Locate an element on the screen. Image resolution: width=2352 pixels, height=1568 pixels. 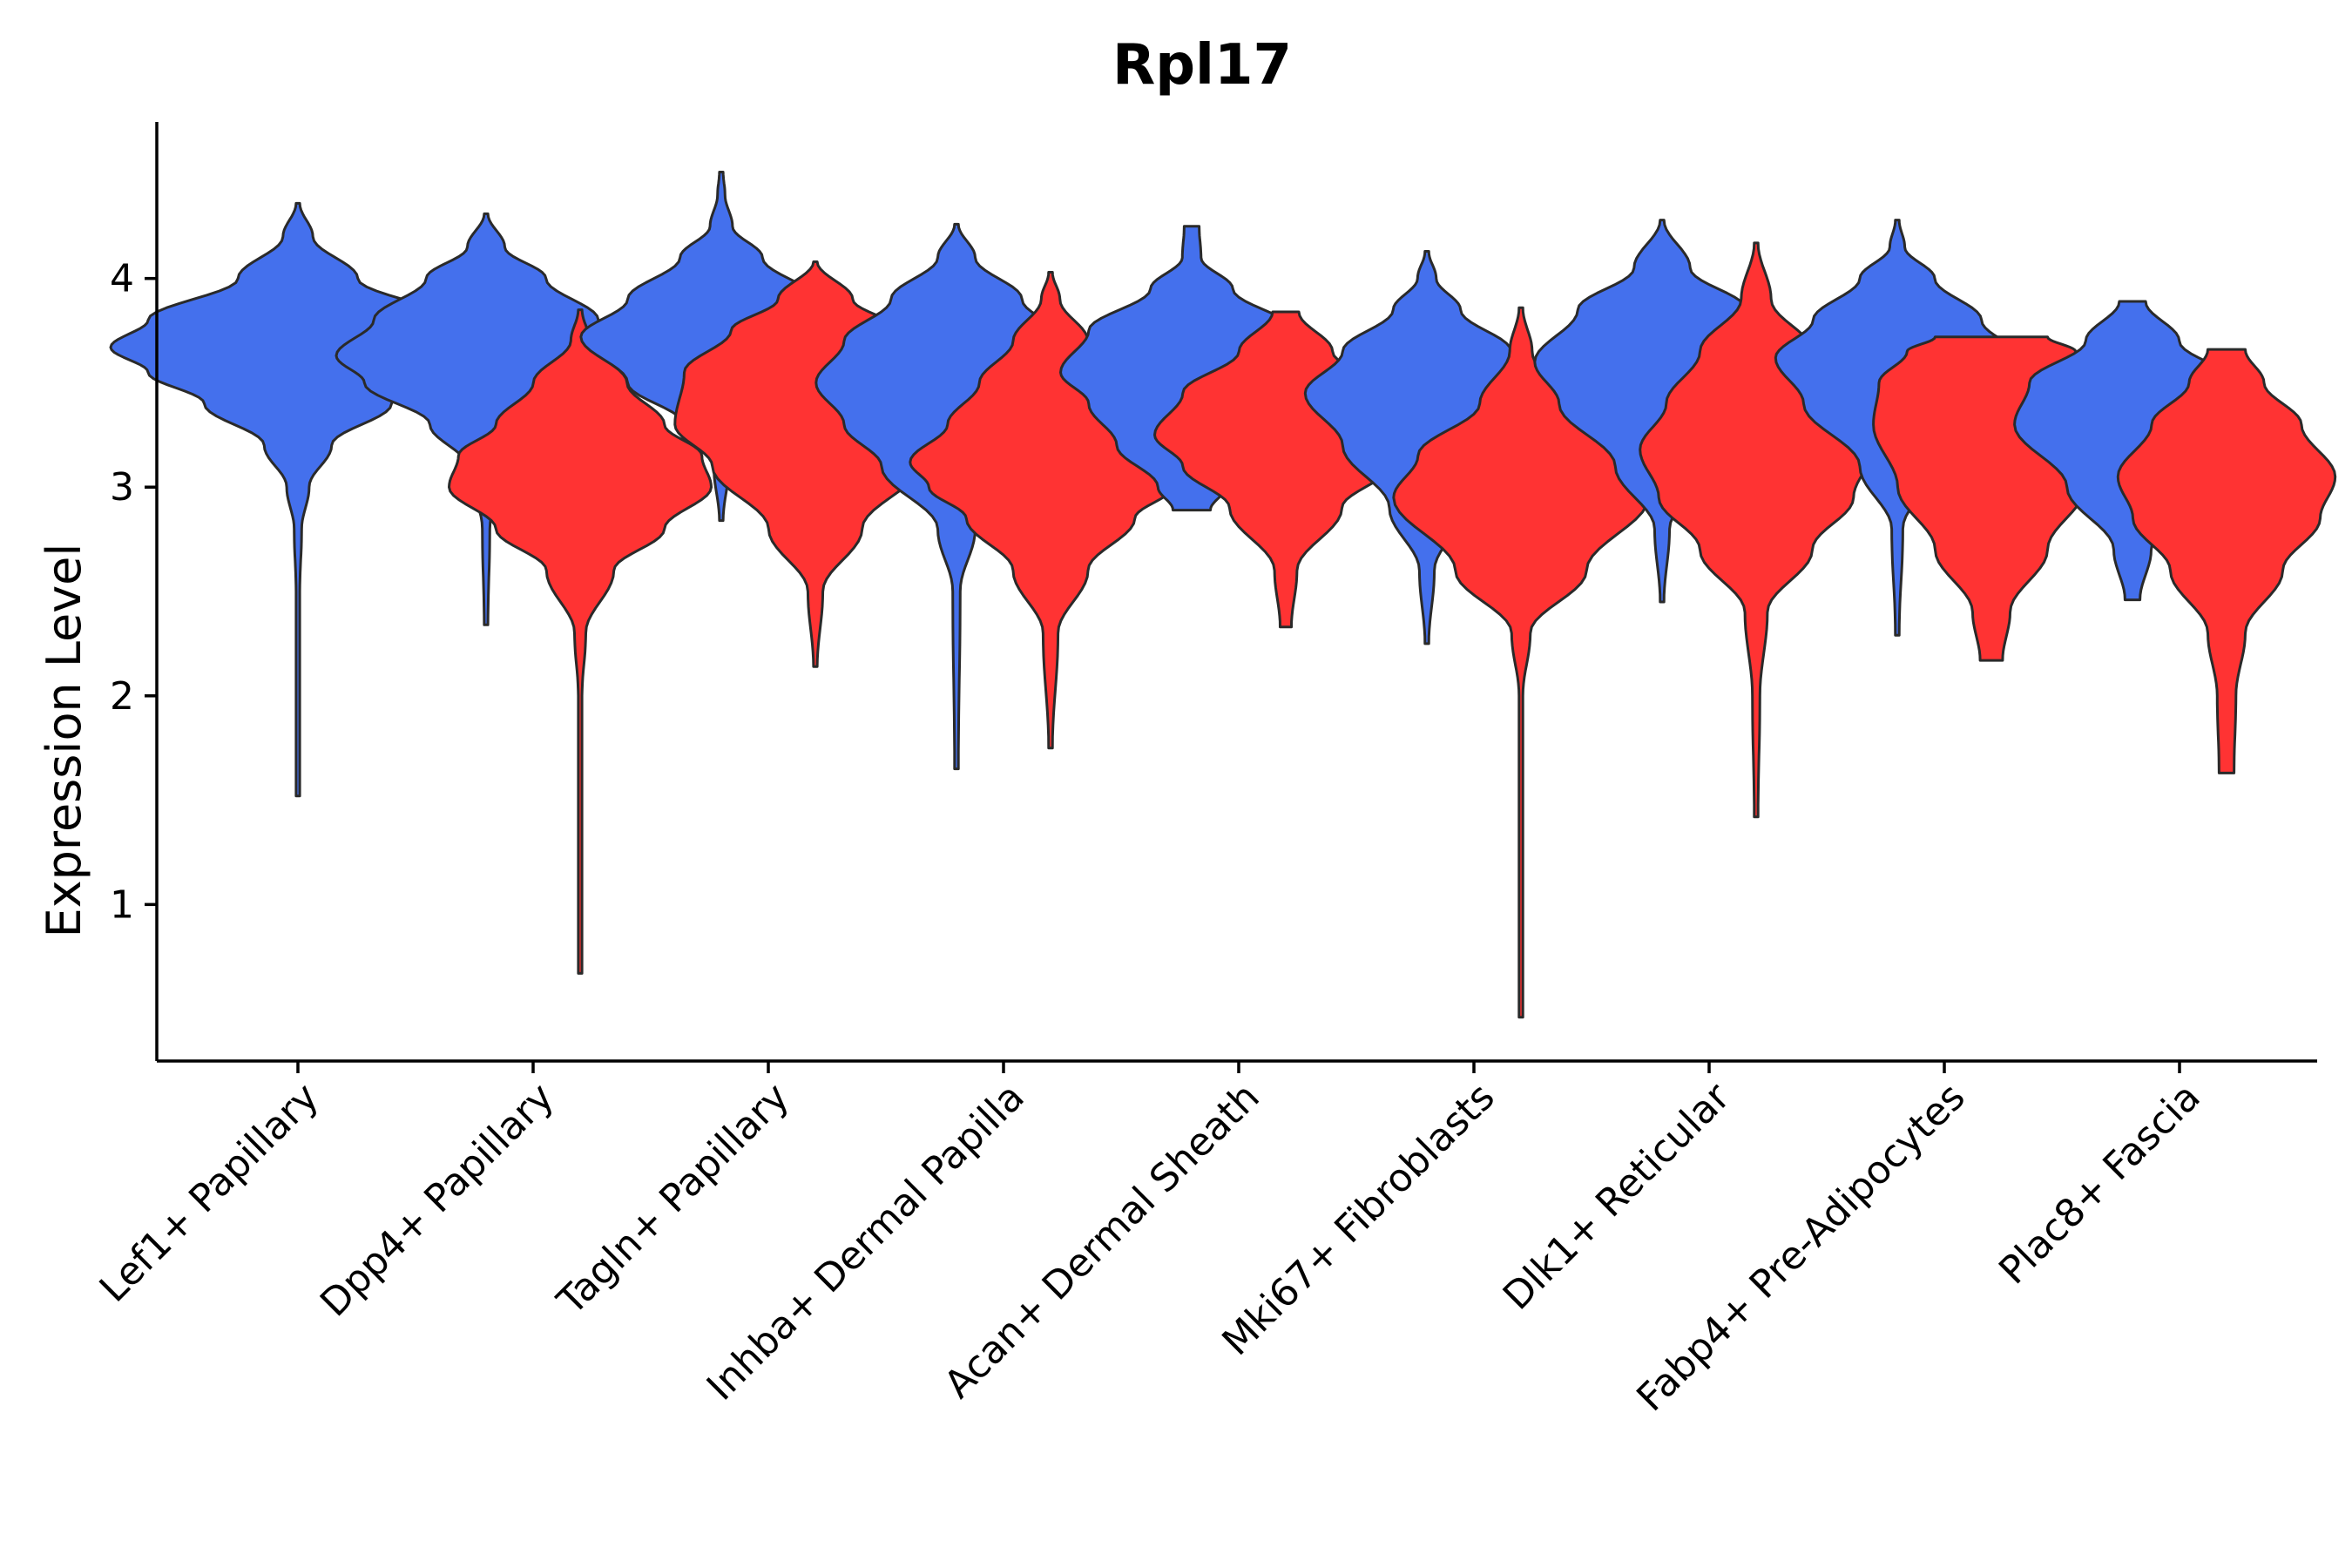
y-tick-label: 4 is located at coordinates (122, 279).